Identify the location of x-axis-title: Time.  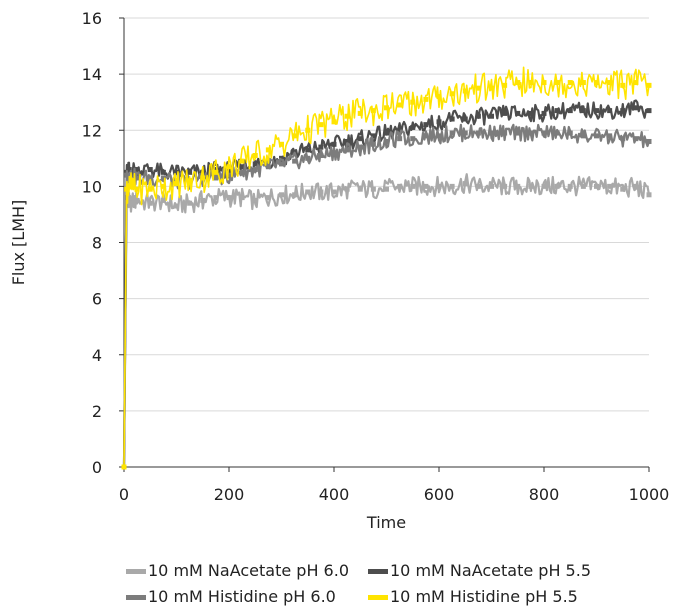
(386, 522).